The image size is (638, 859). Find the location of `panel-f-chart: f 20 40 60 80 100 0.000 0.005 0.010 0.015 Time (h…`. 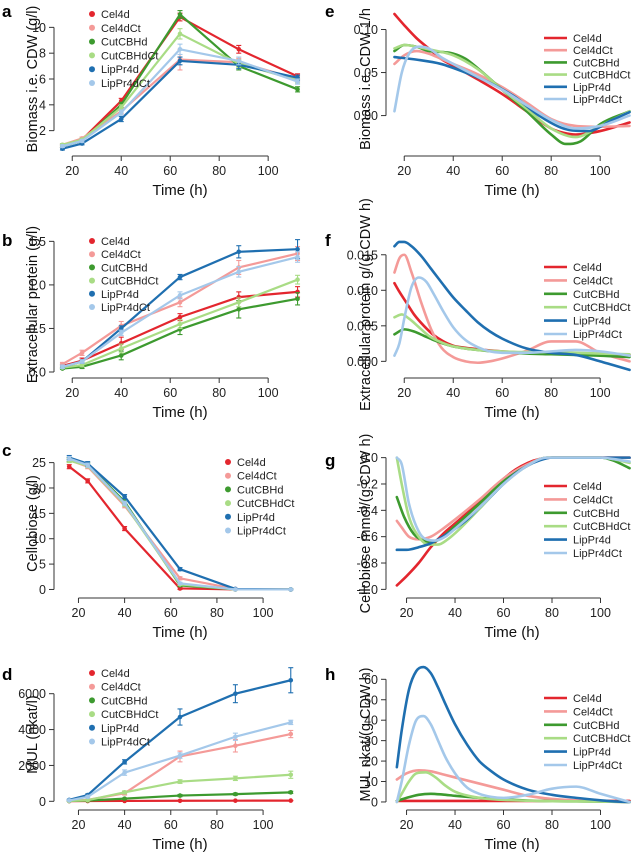

panel-f-chart: f 20 40 60 80 100 0.000 0.005 0.010 0.015 Time (h… is located at coordinates (478, 309).